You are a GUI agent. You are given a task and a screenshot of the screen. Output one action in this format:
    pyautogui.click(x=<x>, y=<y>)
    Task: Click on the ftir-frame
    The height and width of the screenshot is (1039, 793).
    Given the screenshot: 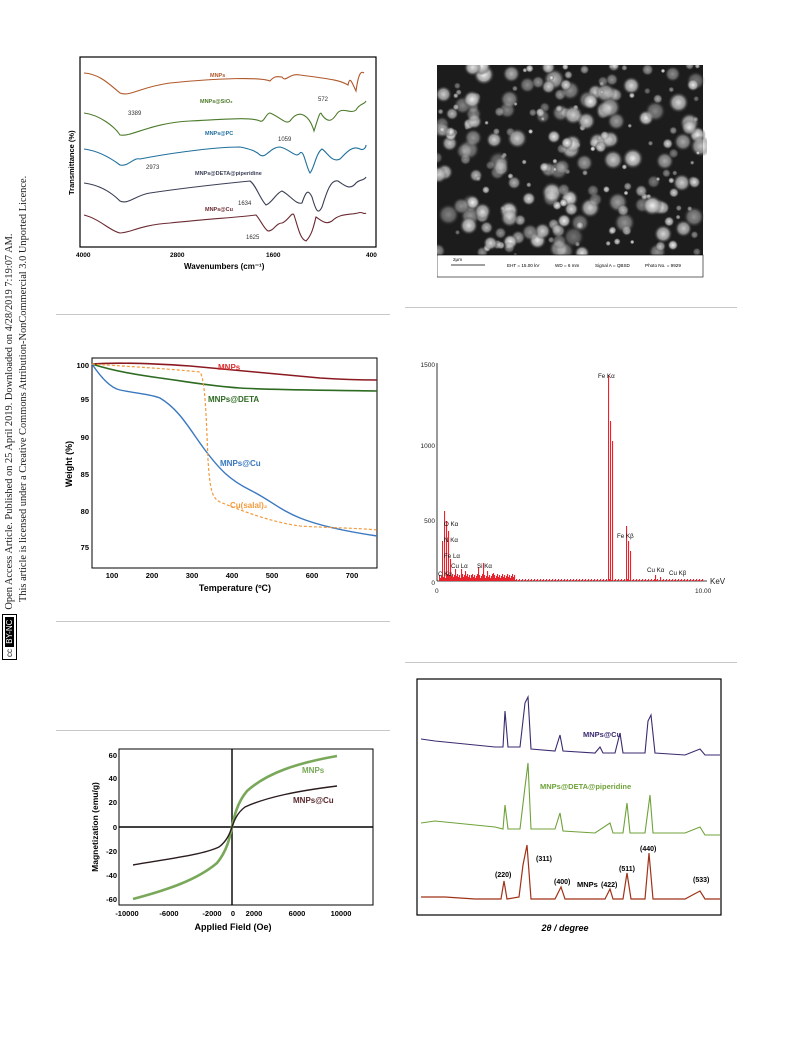 What is the action you would take?
    pyautogui.click(x=228, y=152)
    